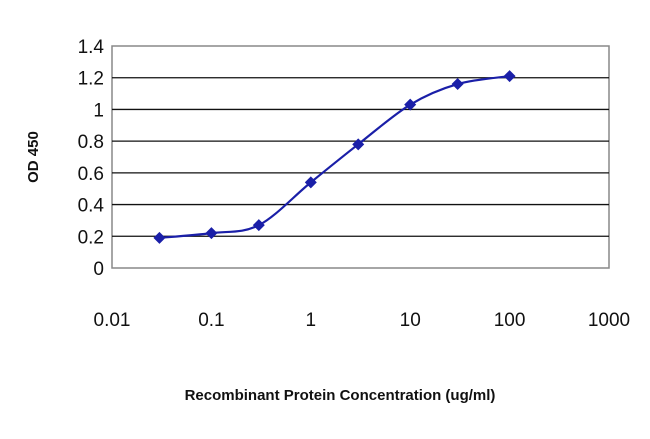  What do you see at coordinates (91, 174) in the screenshot?
I see `y-tick-label: 0.6` at bounding box center [91, 174].